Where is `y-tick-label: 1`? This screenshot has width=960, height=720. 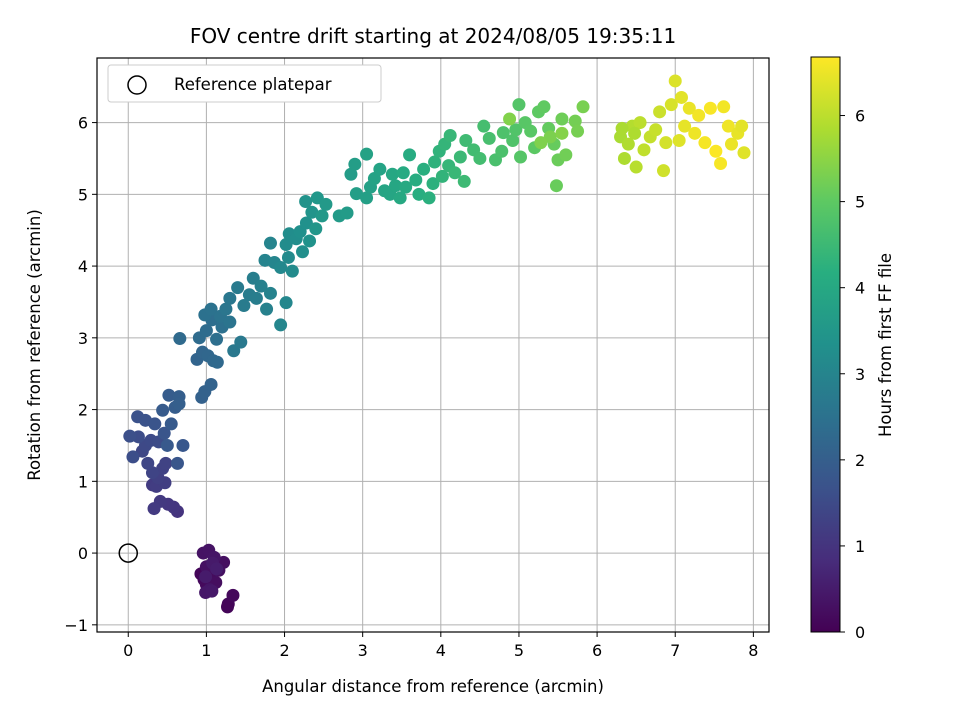 y-tick-label: 1 is located at coordinates (83, 481).